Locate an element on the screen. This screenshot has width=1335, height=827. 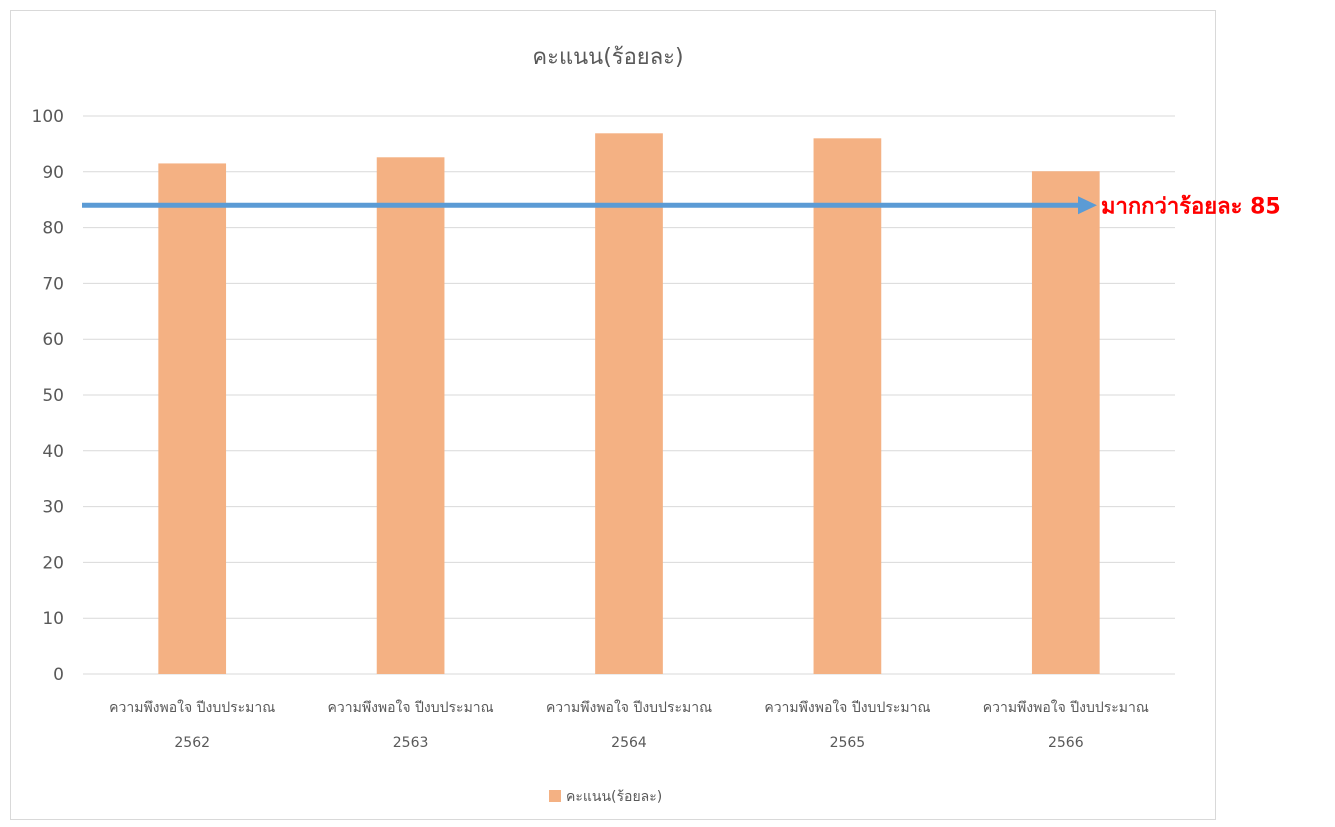
threshold-arrow-head is located at coordinates (1087, 205).